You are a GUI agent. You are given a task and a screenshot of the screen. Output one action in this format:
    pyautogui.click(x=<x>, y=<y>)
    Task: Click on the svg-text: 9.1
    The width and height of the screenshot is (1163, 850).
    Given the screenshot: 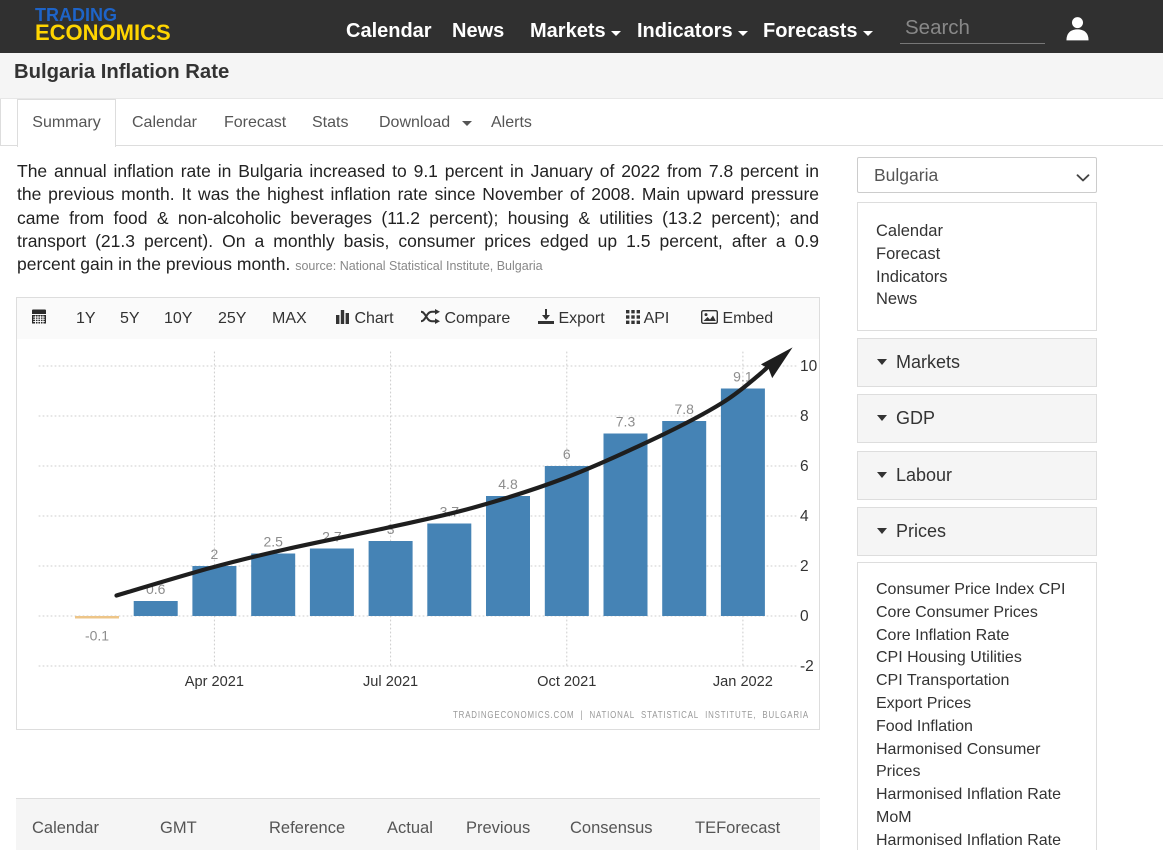 What is the action you would take?
    pyautogui.click(x=743, y=377)
    